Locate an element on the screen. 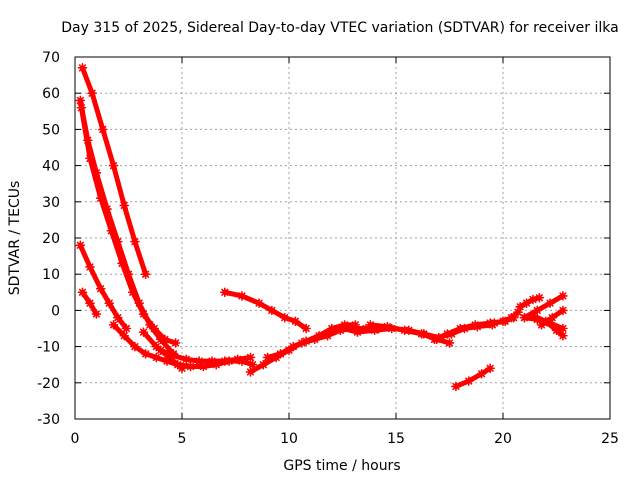  y-tick-label: 10 is located at coordinates (51, 275).